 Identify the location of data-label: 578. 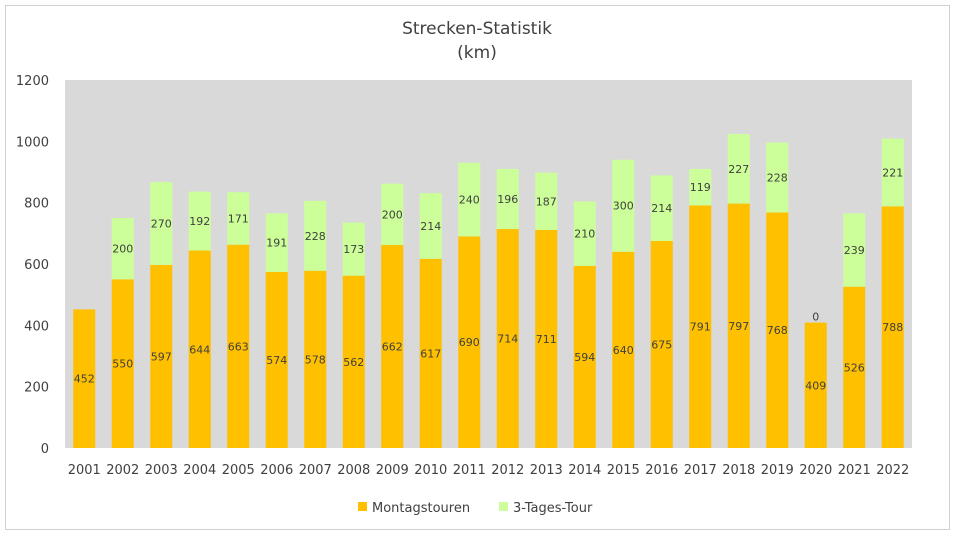
(315, 359).